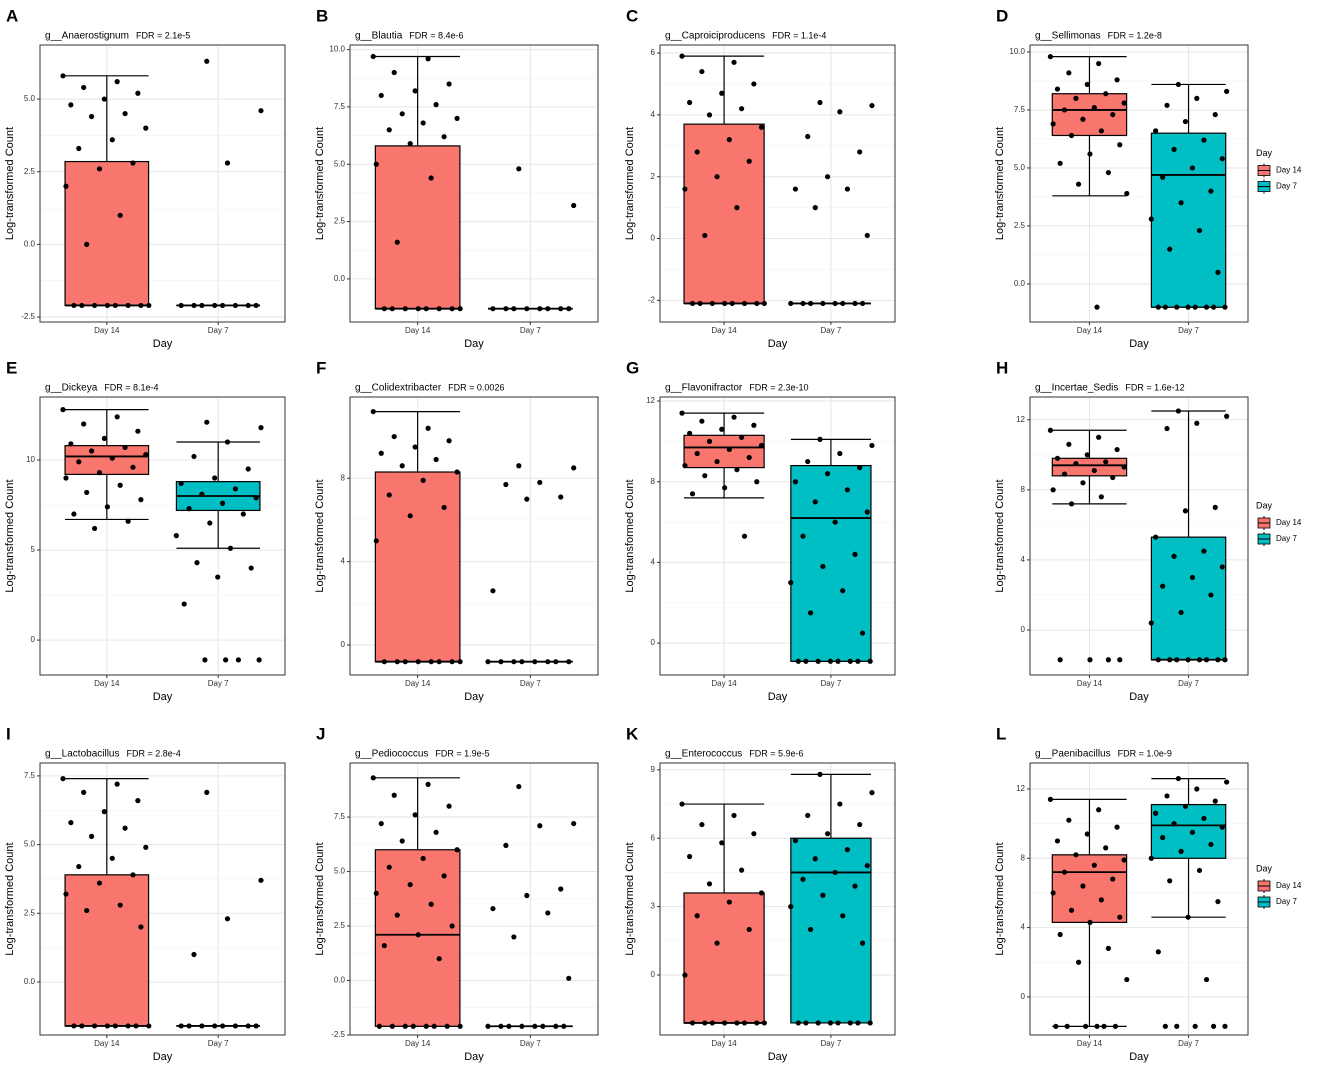 The height and width of the screenshot is (1070, 1325). Describe the element at coordinates (162, 183) in the screenshot. I see `panel-border` at that location.